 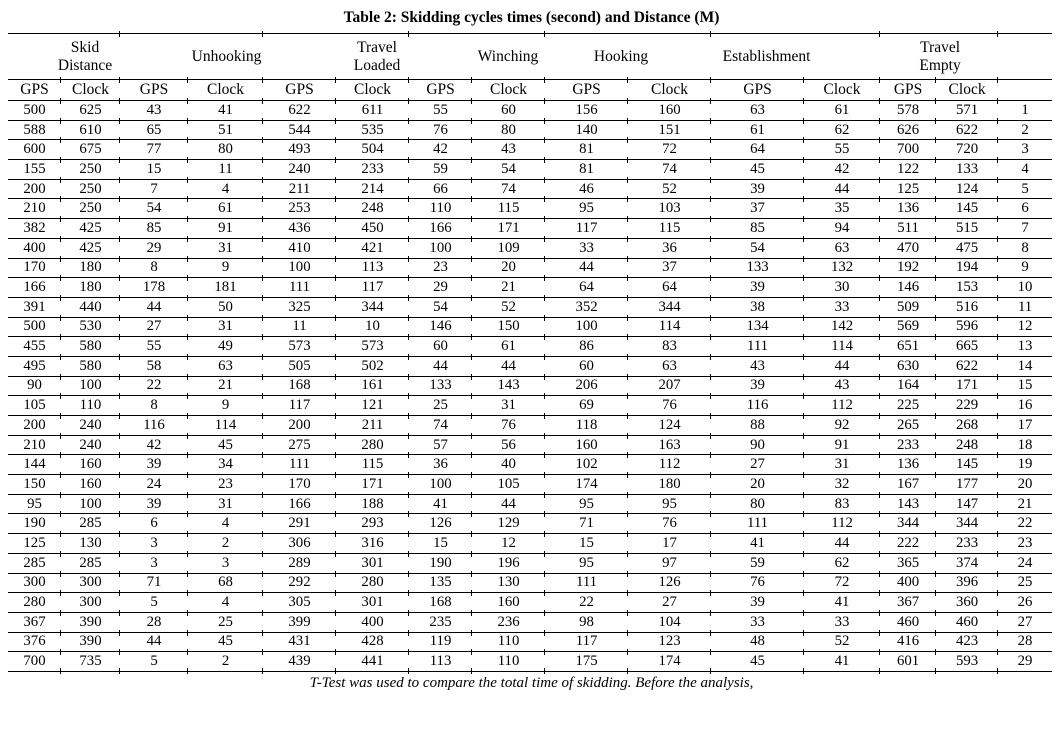 What do you see at coordinates (372, 424) in the screenshot?
I see `data-cell: 211` at bounding box center [372, 424].